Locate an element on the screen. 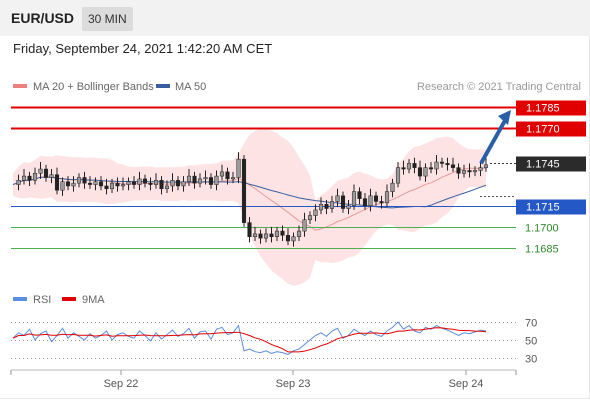 The image size is (590, 400). x-tick-label: Sep 24 is located at coordinates (466, 384).